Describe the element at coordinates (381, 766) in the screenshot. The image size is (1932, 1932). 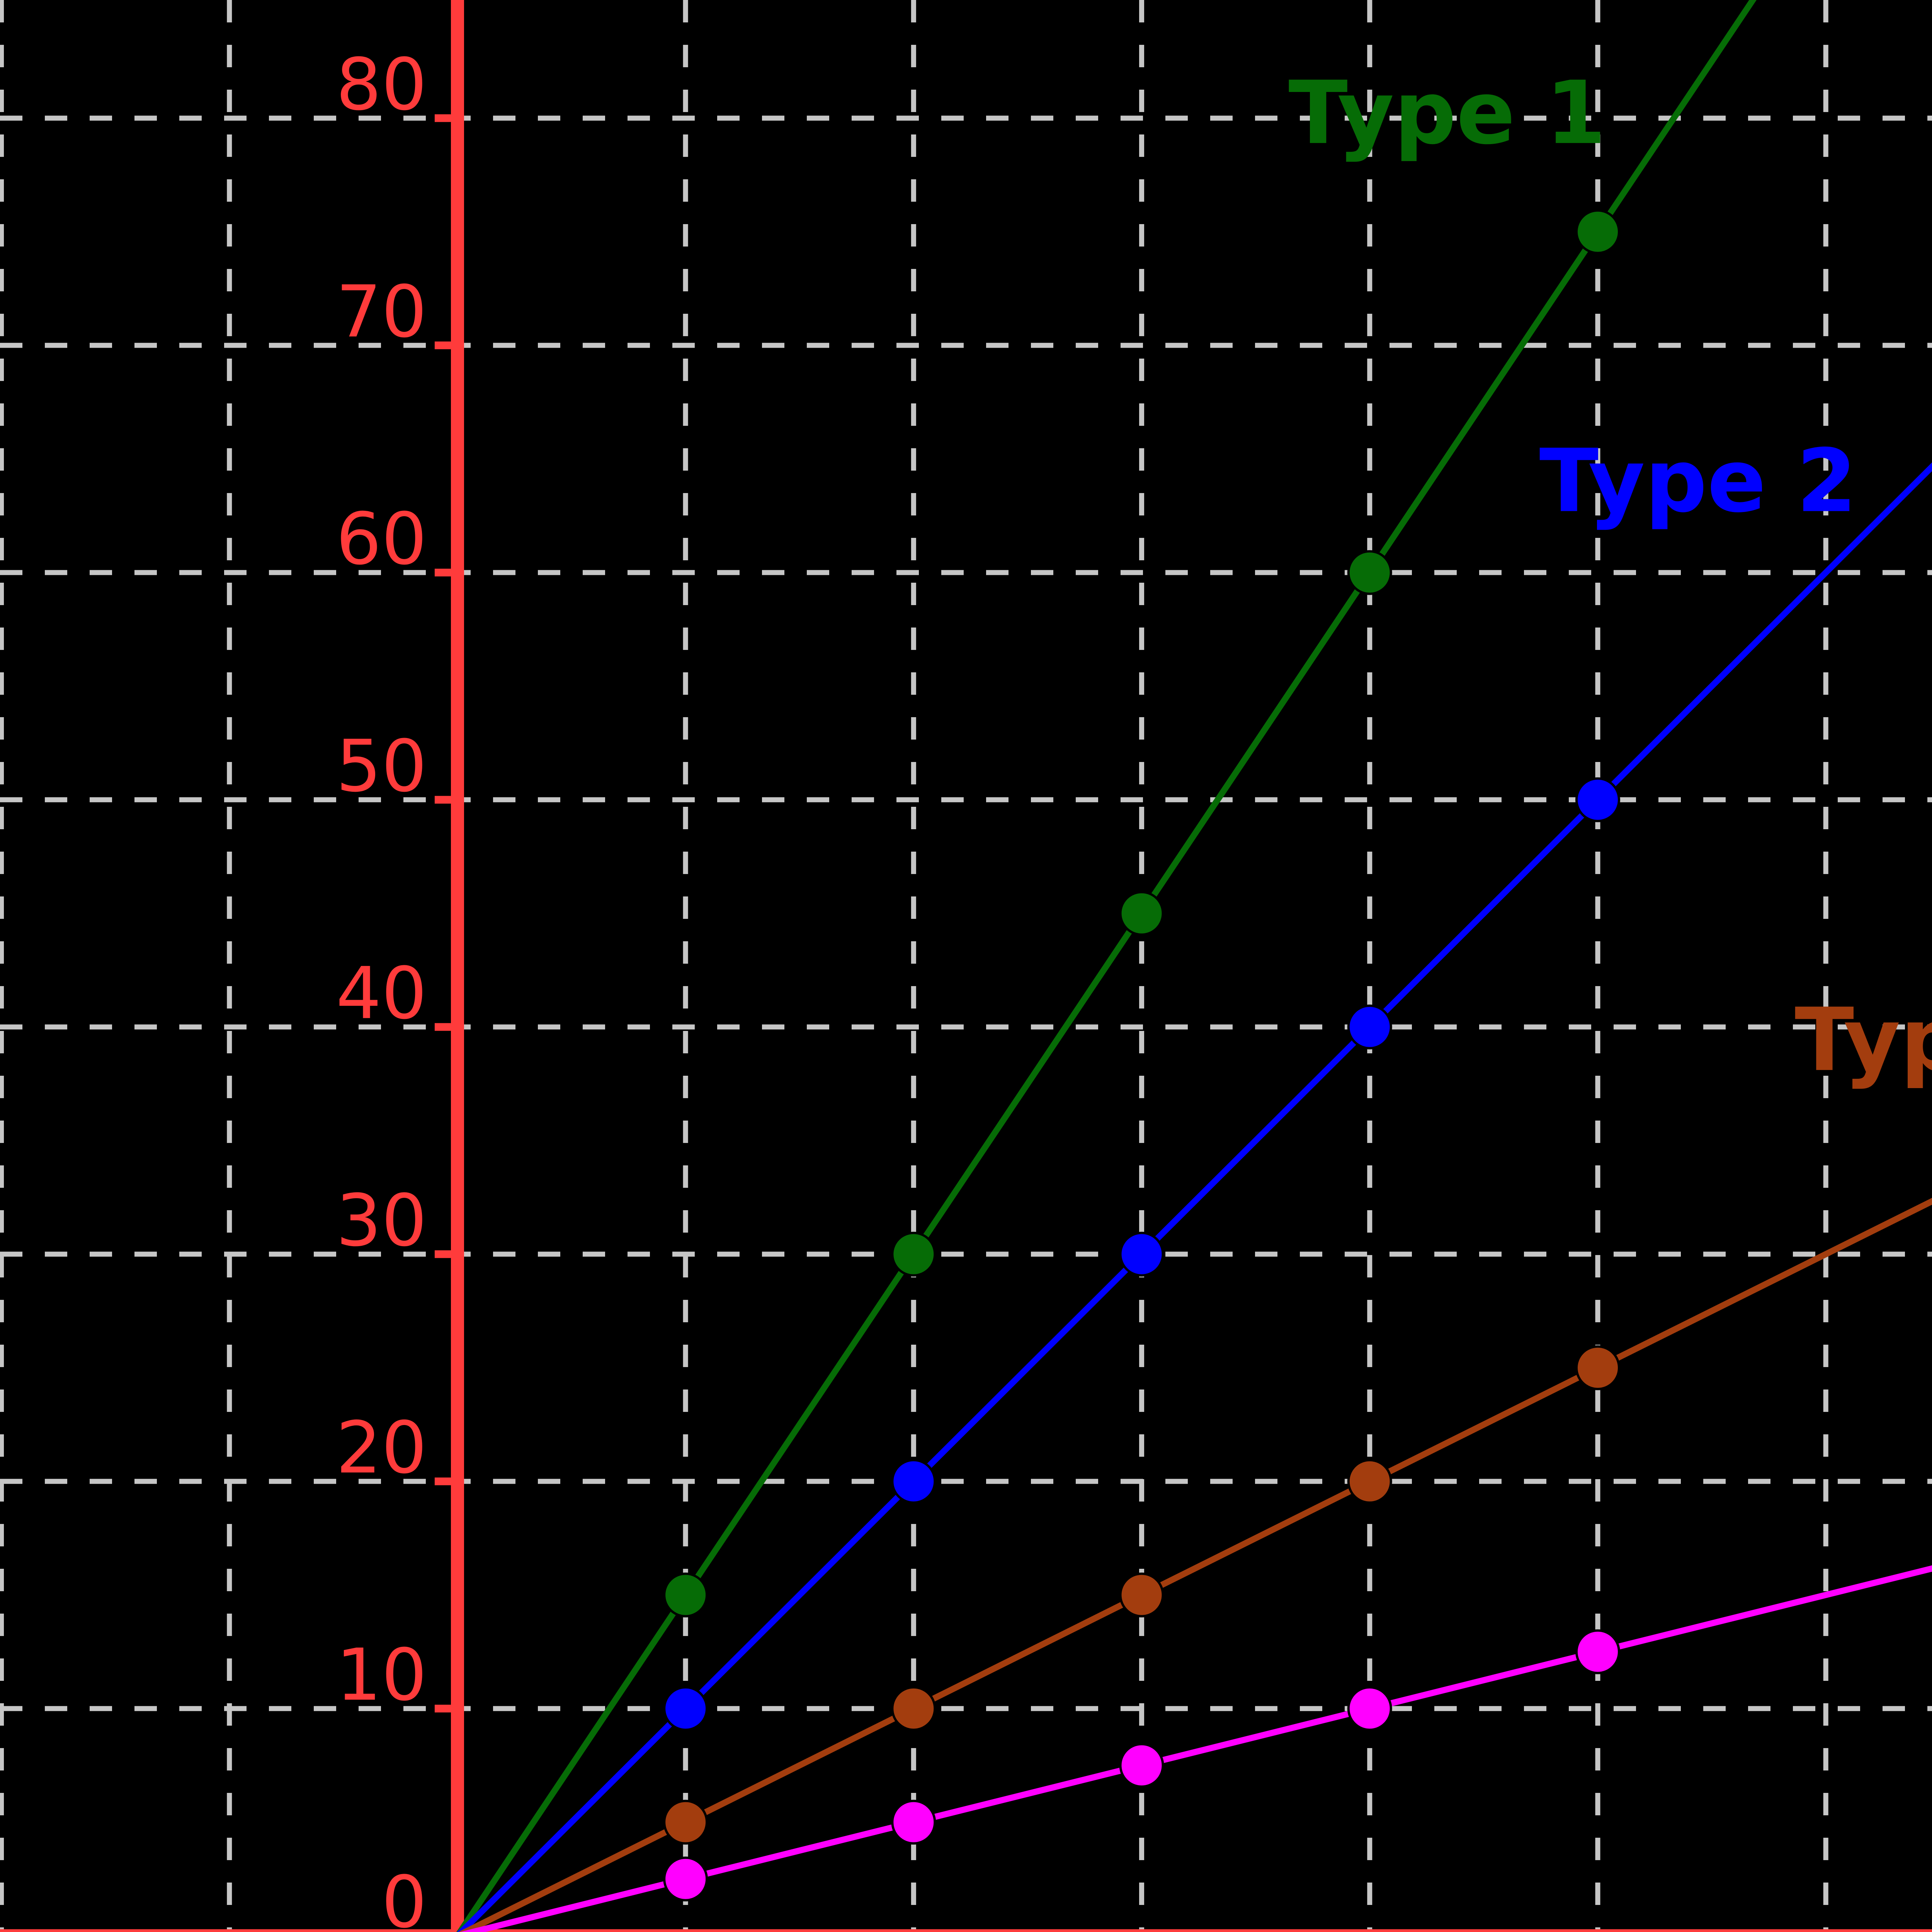
I see `y-tick-label: 50` at that location.